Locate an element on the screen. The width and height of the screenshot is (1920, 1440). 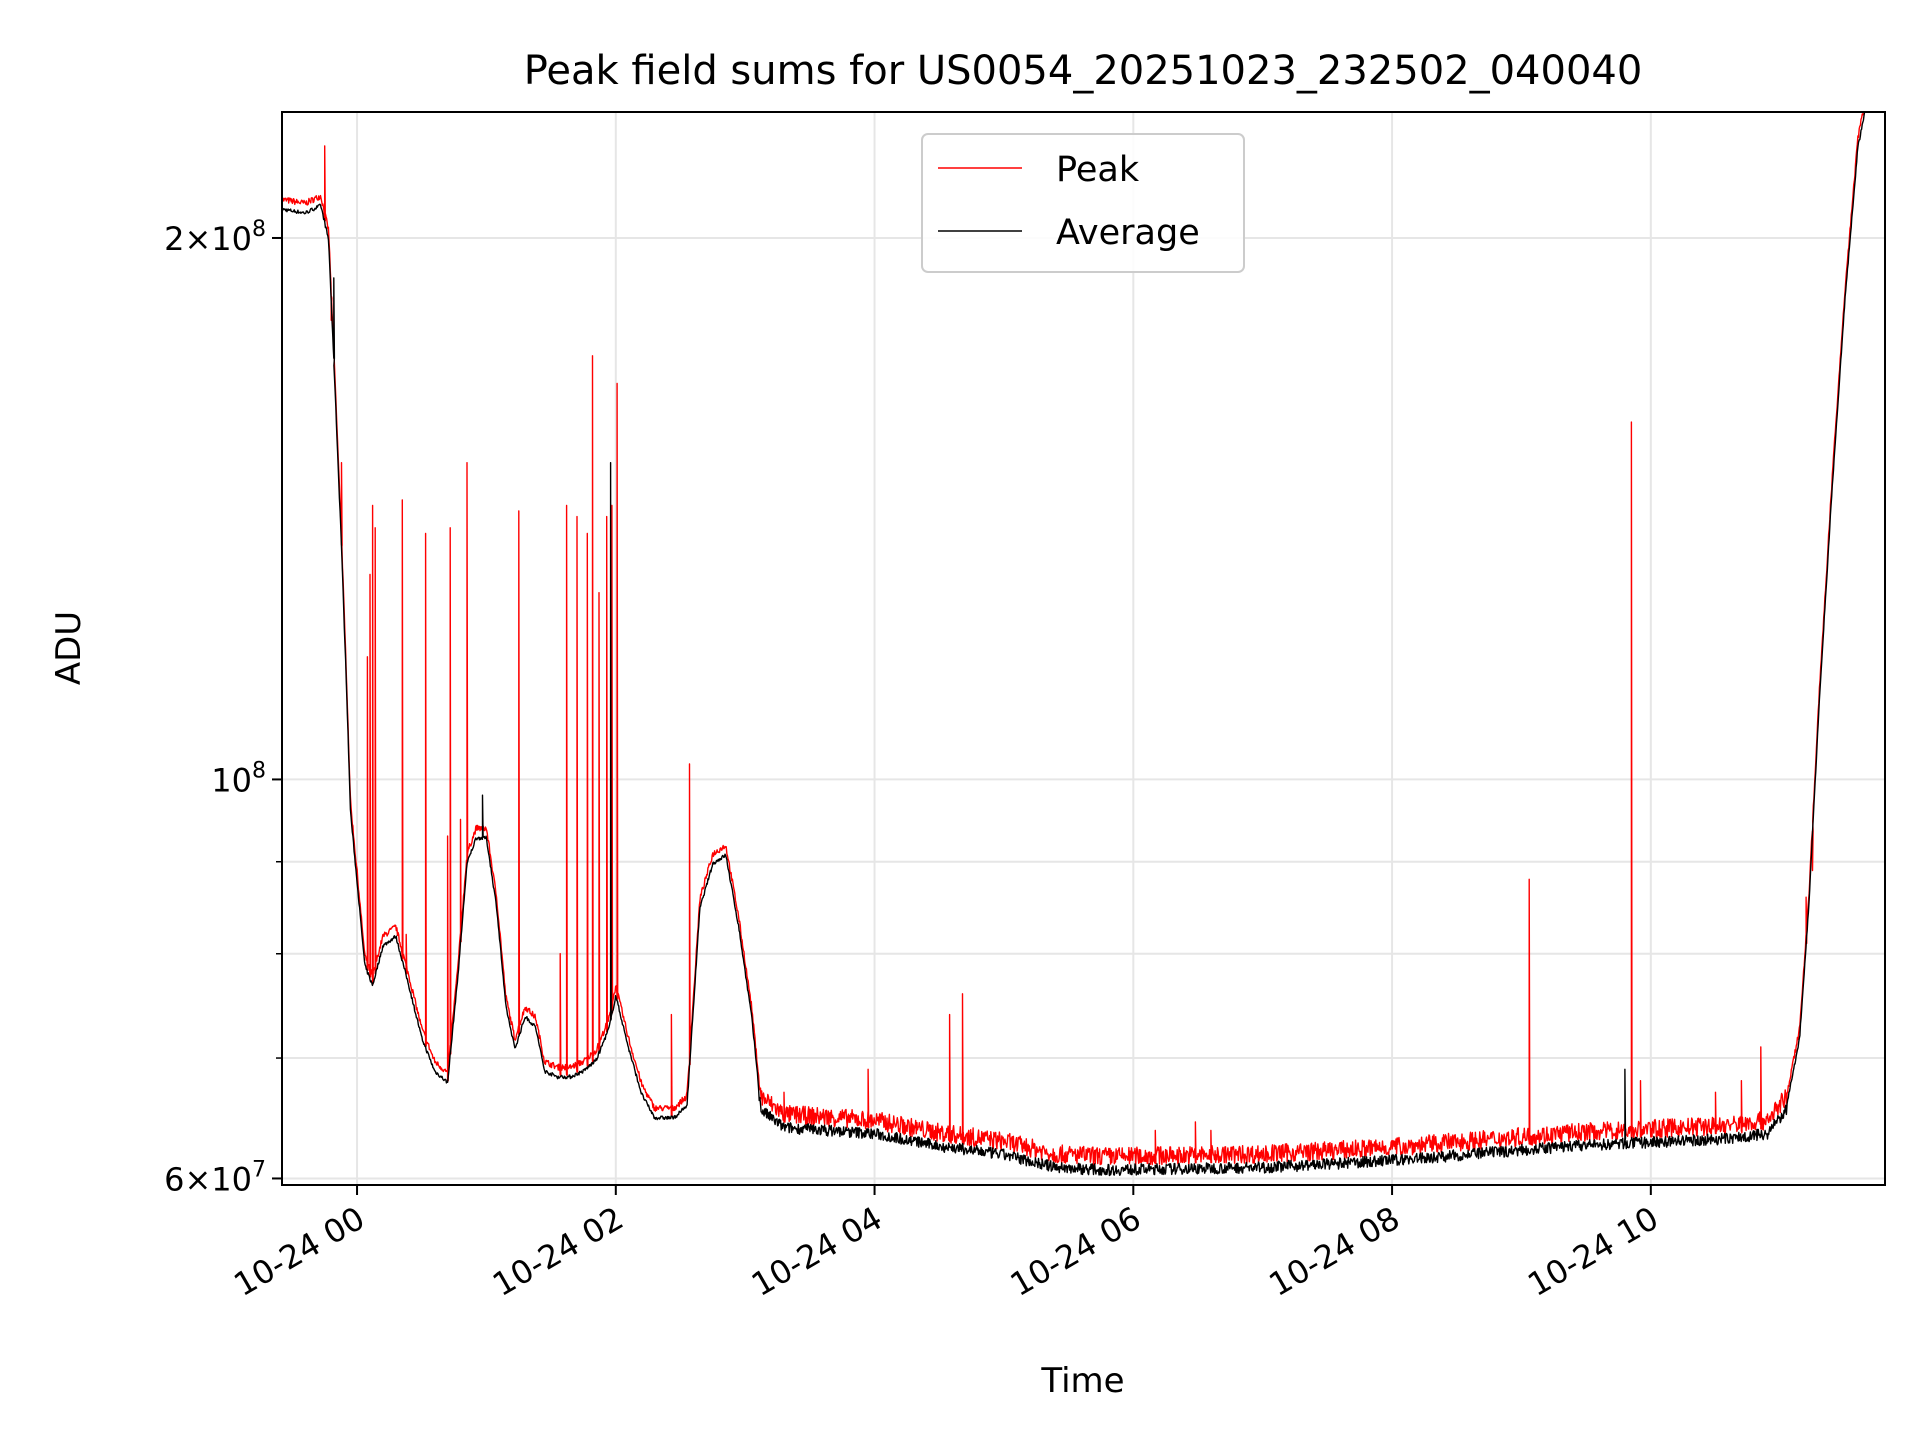
y-tick-label: 2×108 is located at coordinates (215, 237).